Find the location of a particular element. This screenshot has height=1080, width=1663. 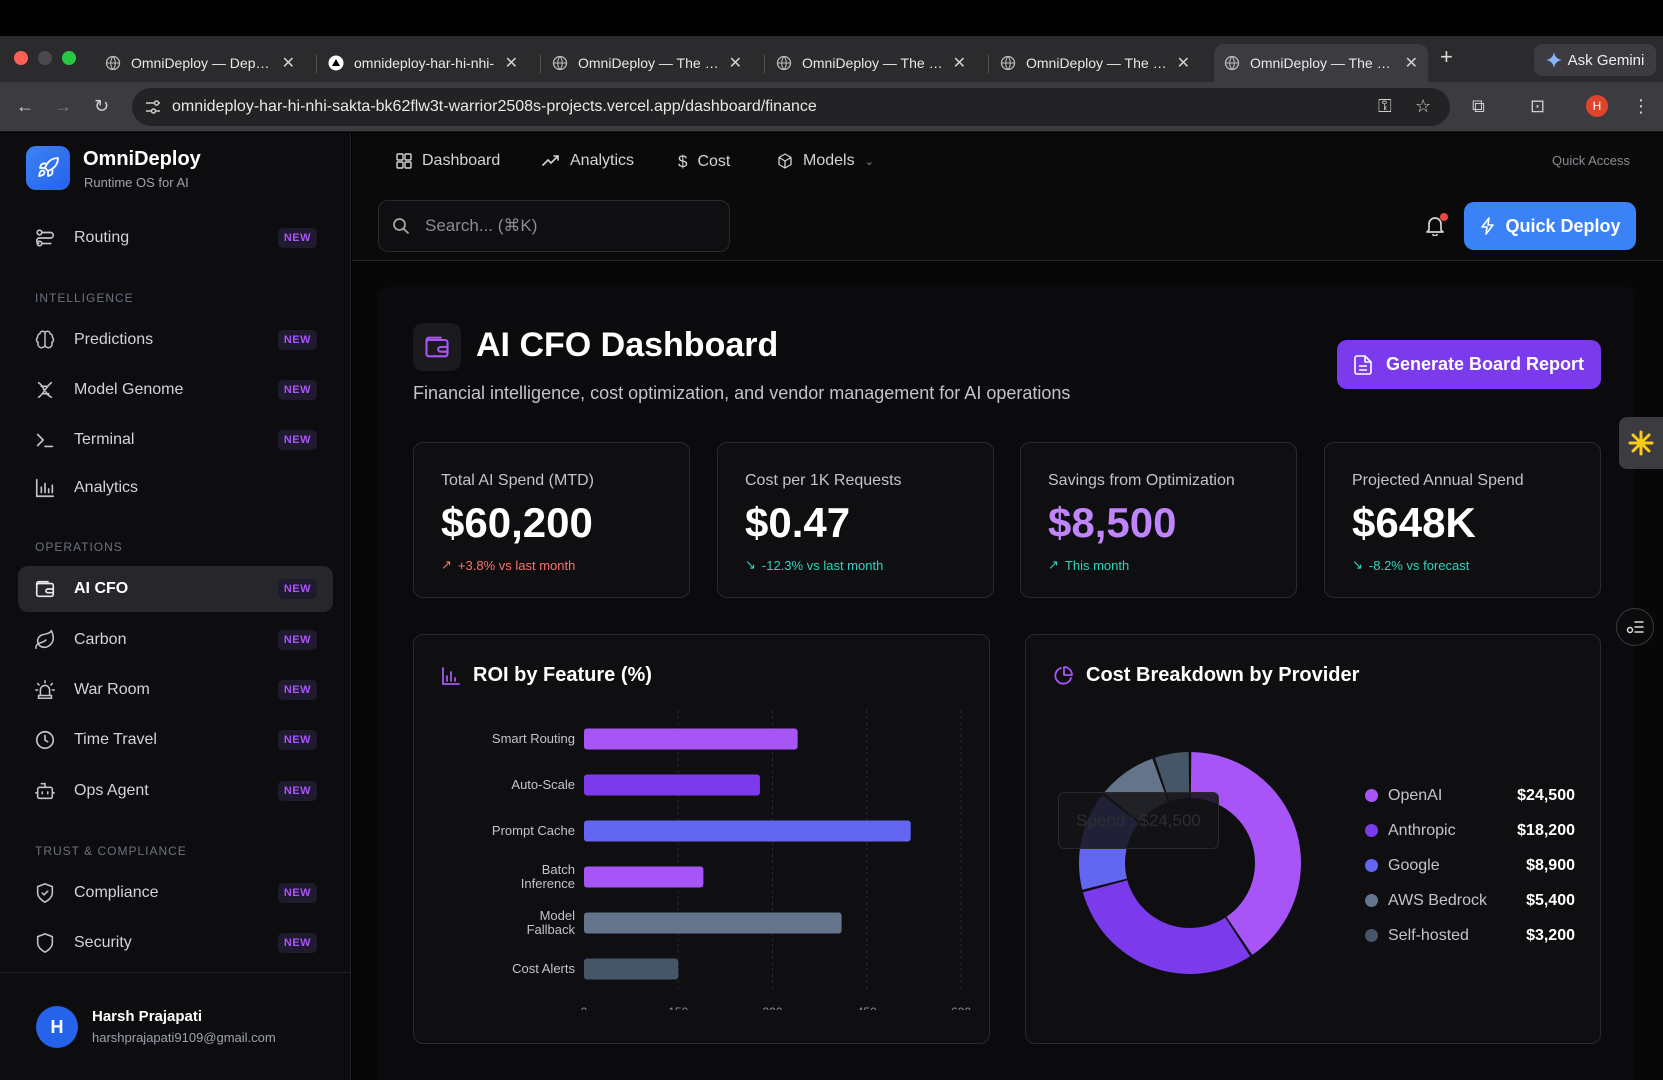

minimize-window-button is located at coordinates (45, 58).